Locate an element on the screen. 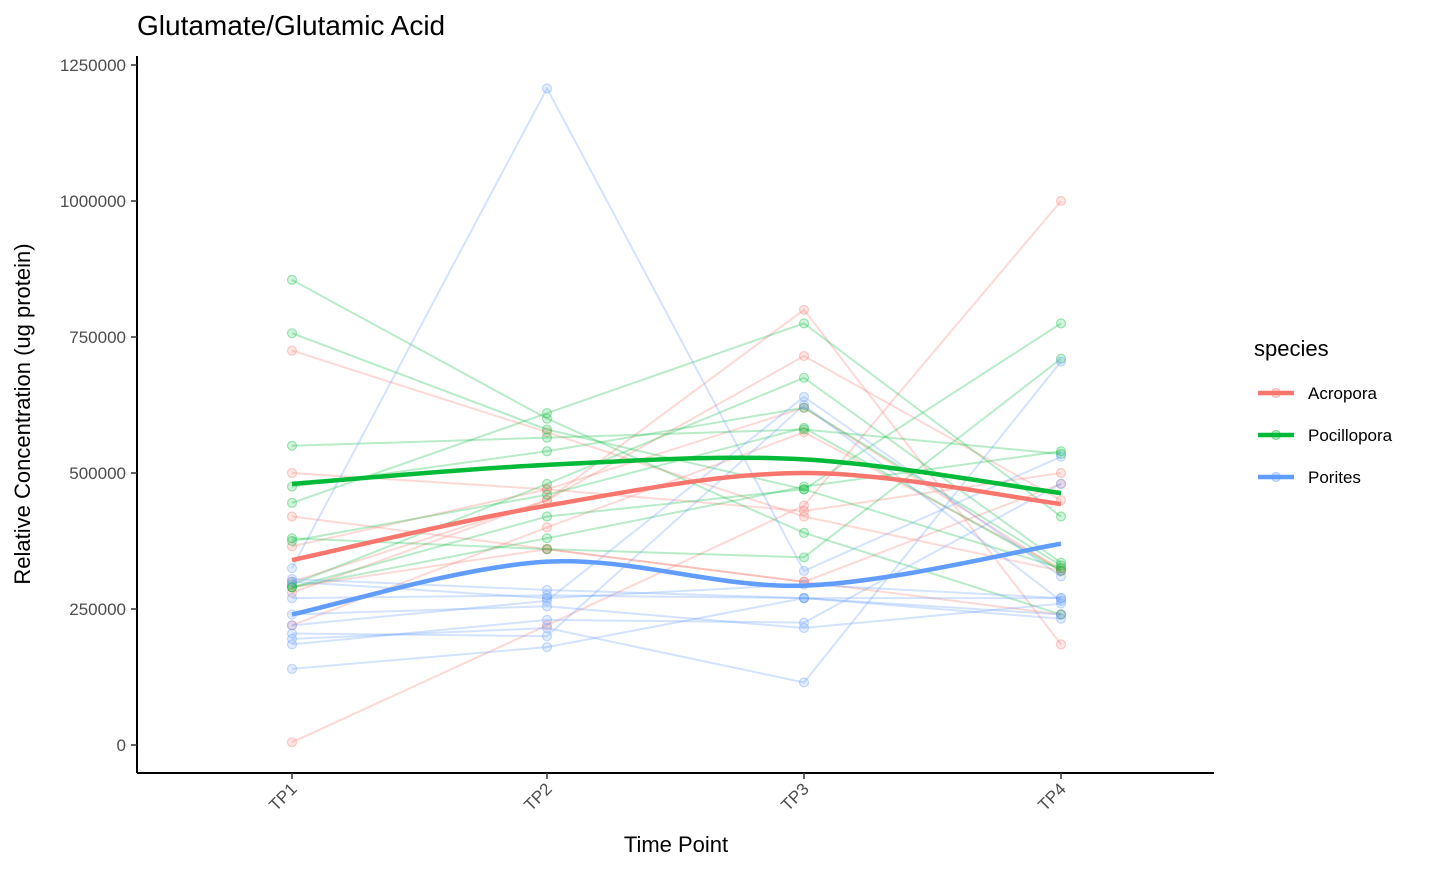 The image size is (1439, 871). legend-label: Pocillopora is located at coordinates (1350, 435).